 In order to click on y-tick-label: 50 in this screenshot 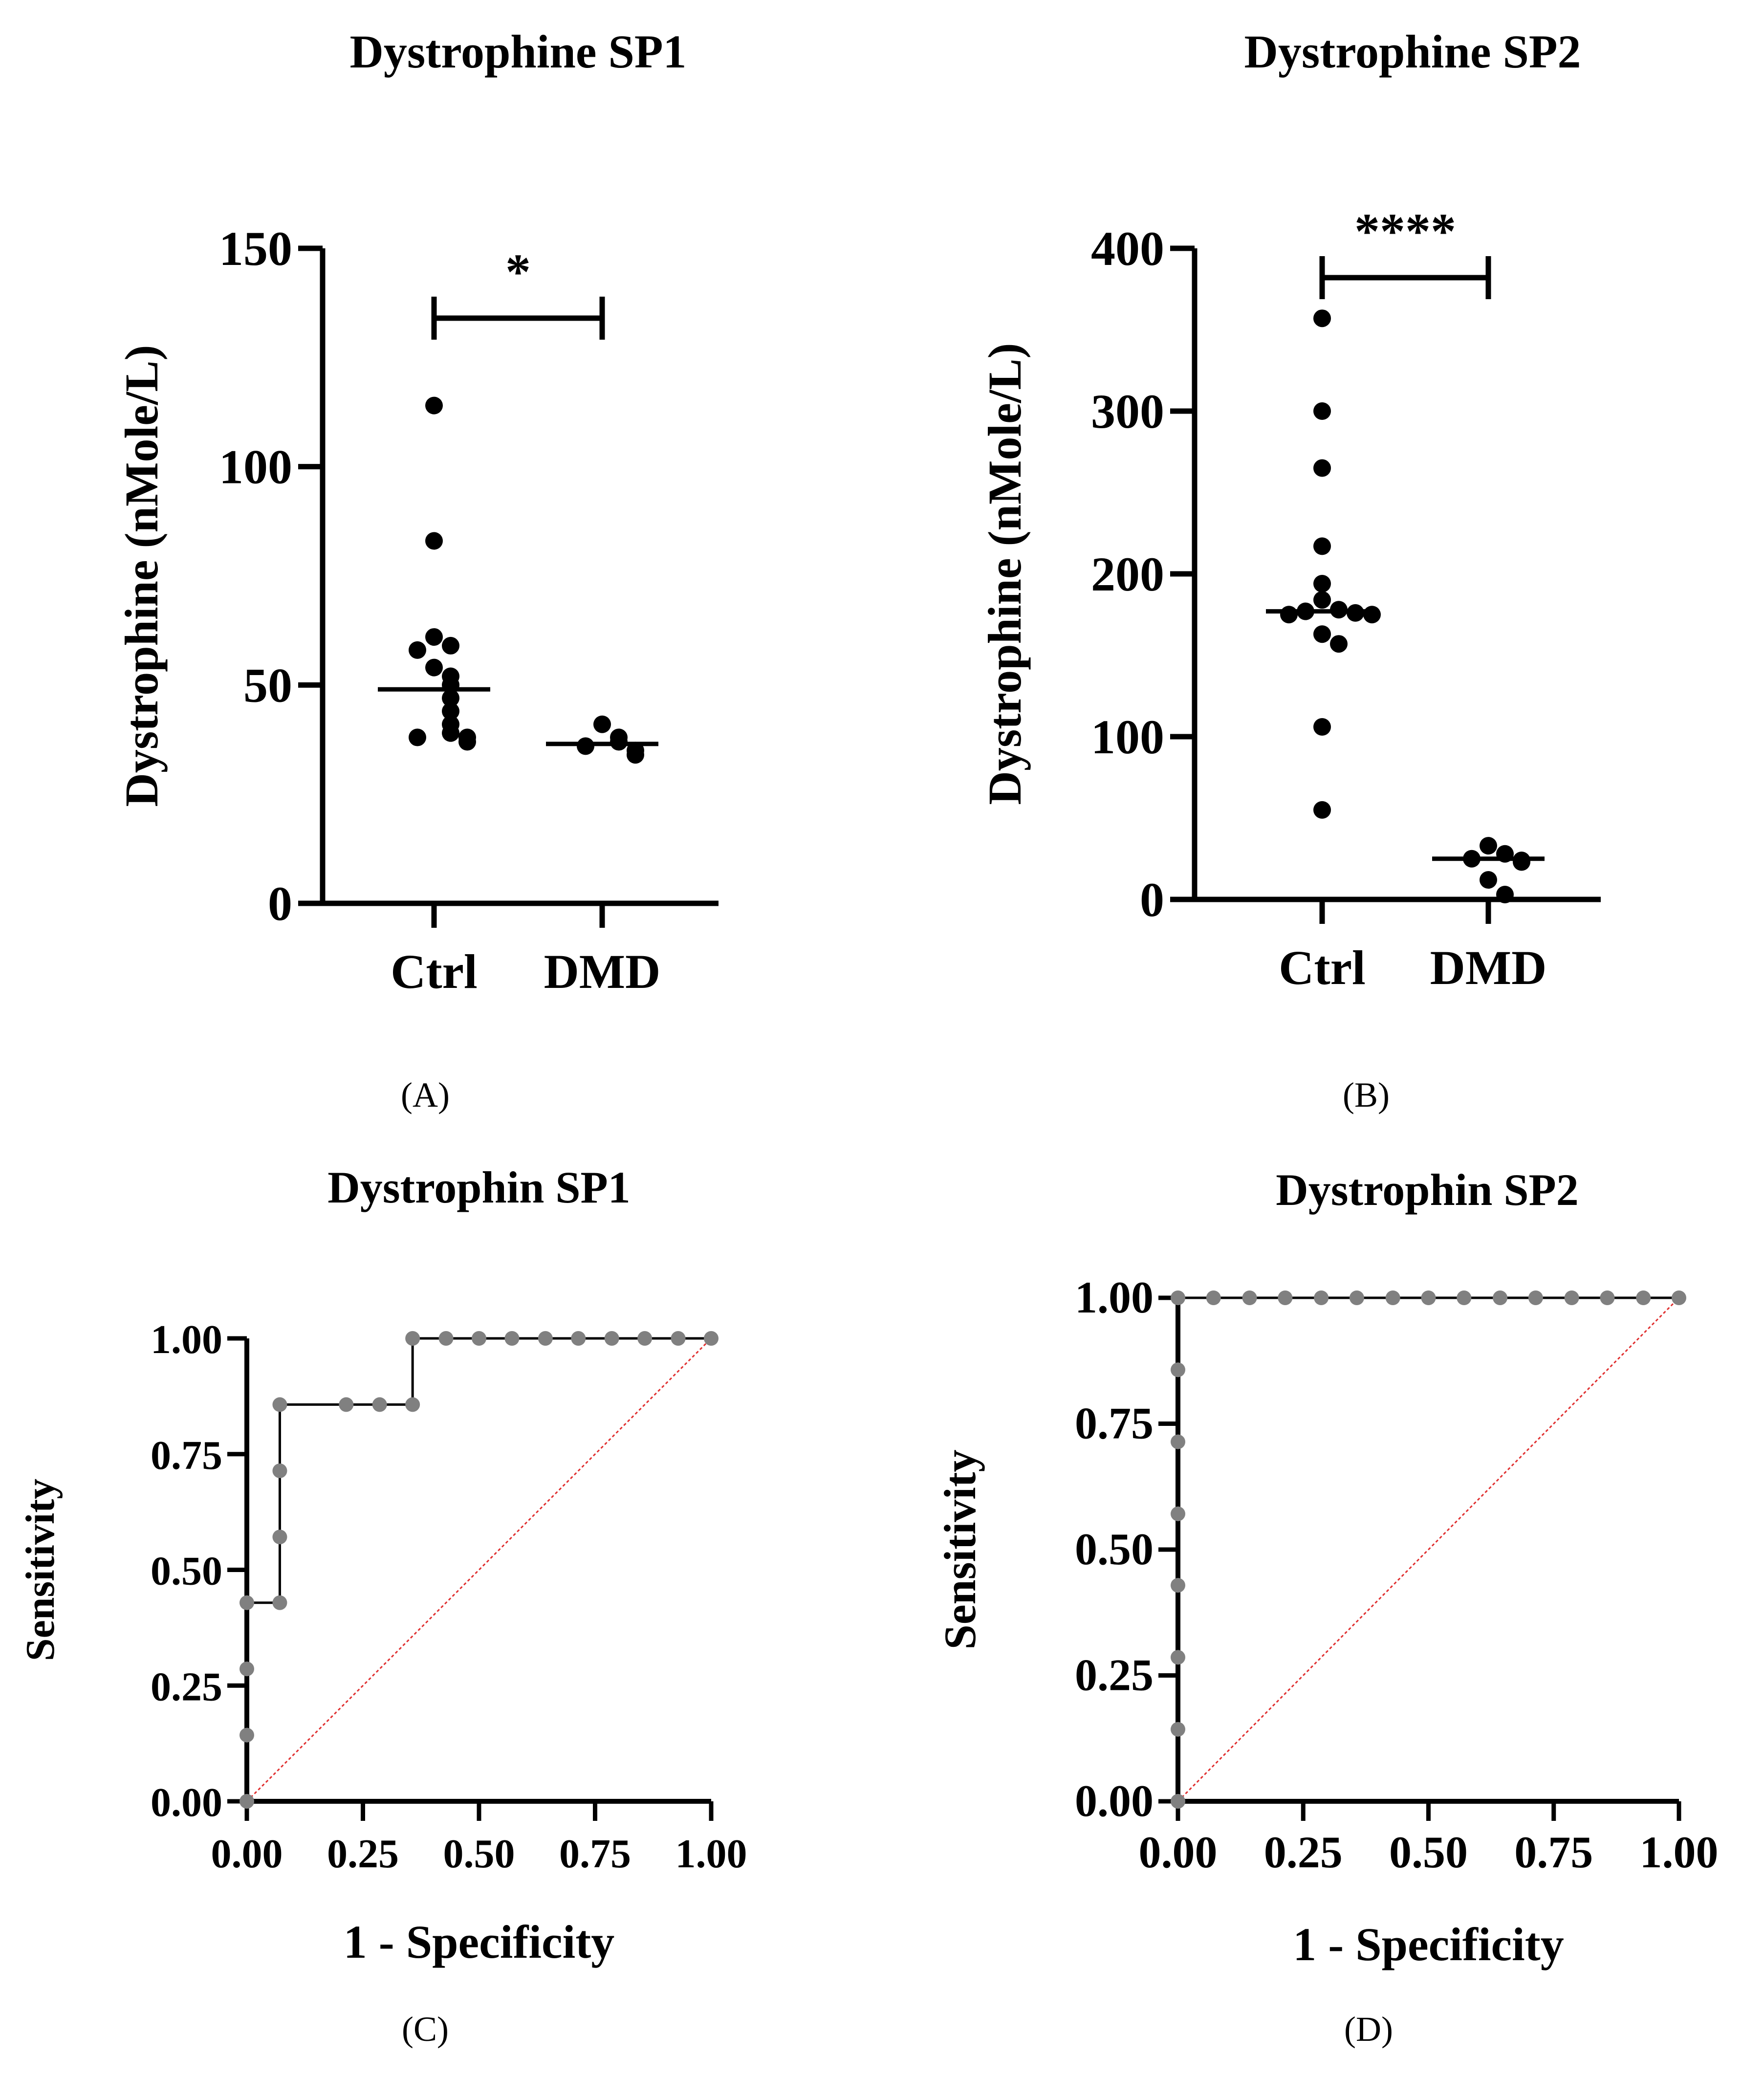, I will do `click(267, 685)`.